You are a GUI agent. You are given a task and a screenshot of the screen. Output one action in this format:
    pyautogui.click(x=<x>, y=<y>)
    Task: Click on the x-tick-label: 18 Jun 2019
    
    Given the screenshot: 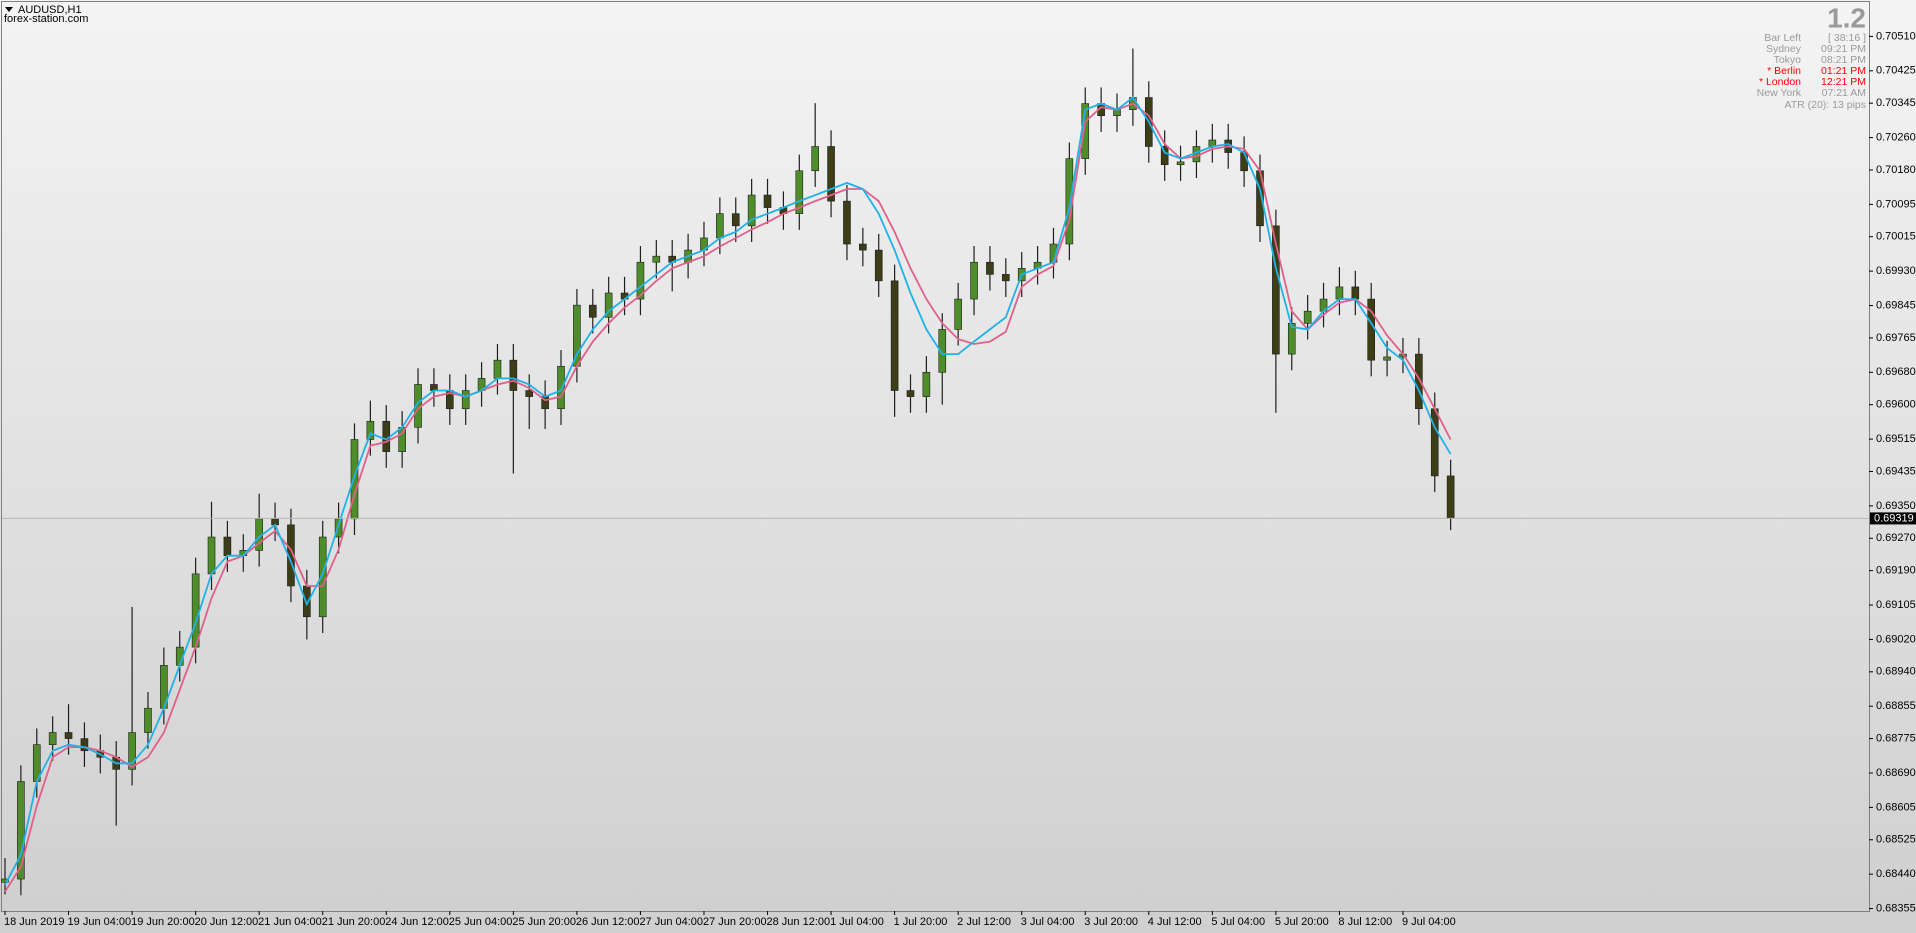 What is the action you would take?
    pyautogui.click(x=34, y=922)
    